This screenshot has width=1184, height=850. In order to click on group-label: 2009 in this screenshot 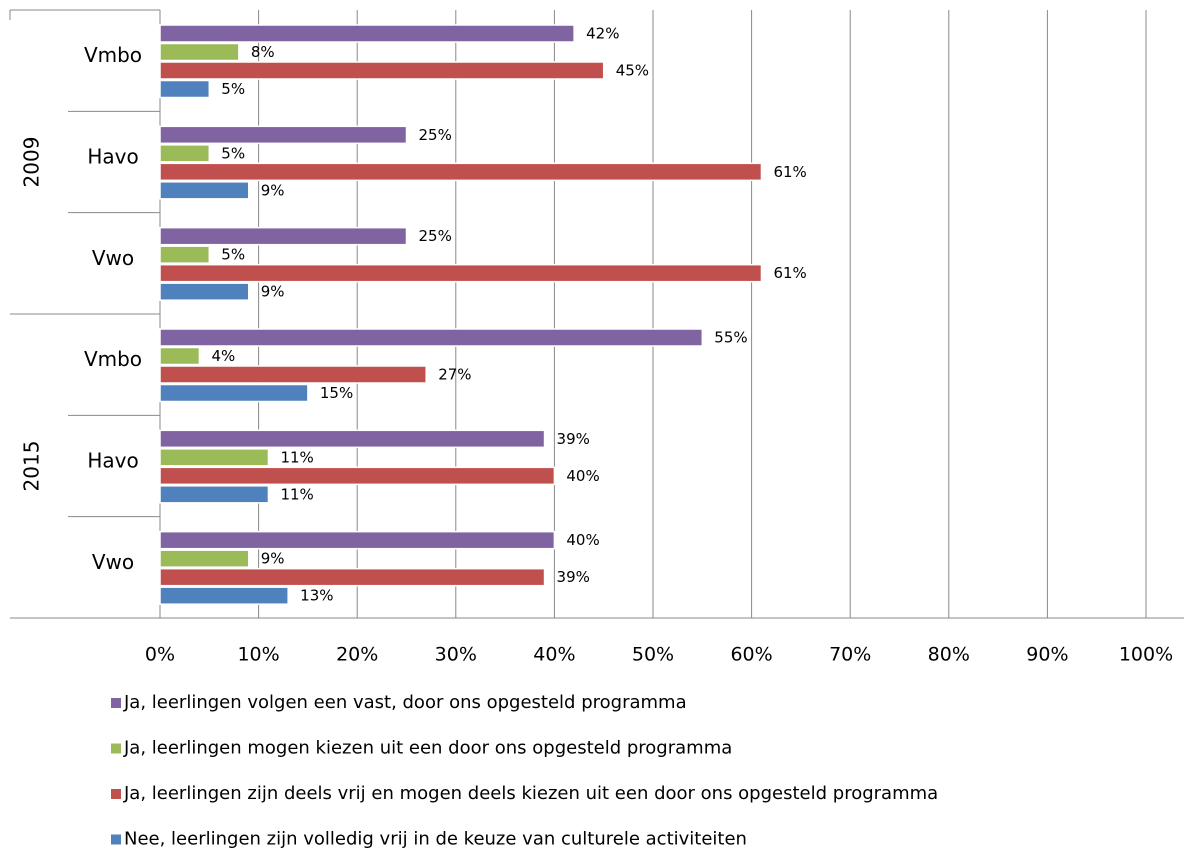, I will do `click(32, 162)`.